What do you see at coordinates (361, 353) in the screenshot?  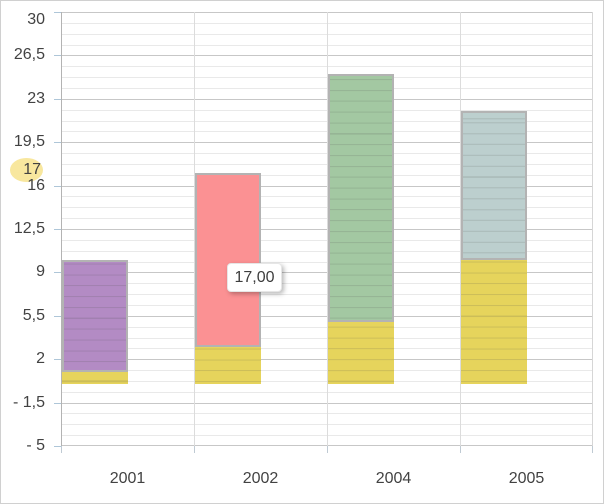 I see `bar-segment-2004-base` at bounding box center [361, 353].